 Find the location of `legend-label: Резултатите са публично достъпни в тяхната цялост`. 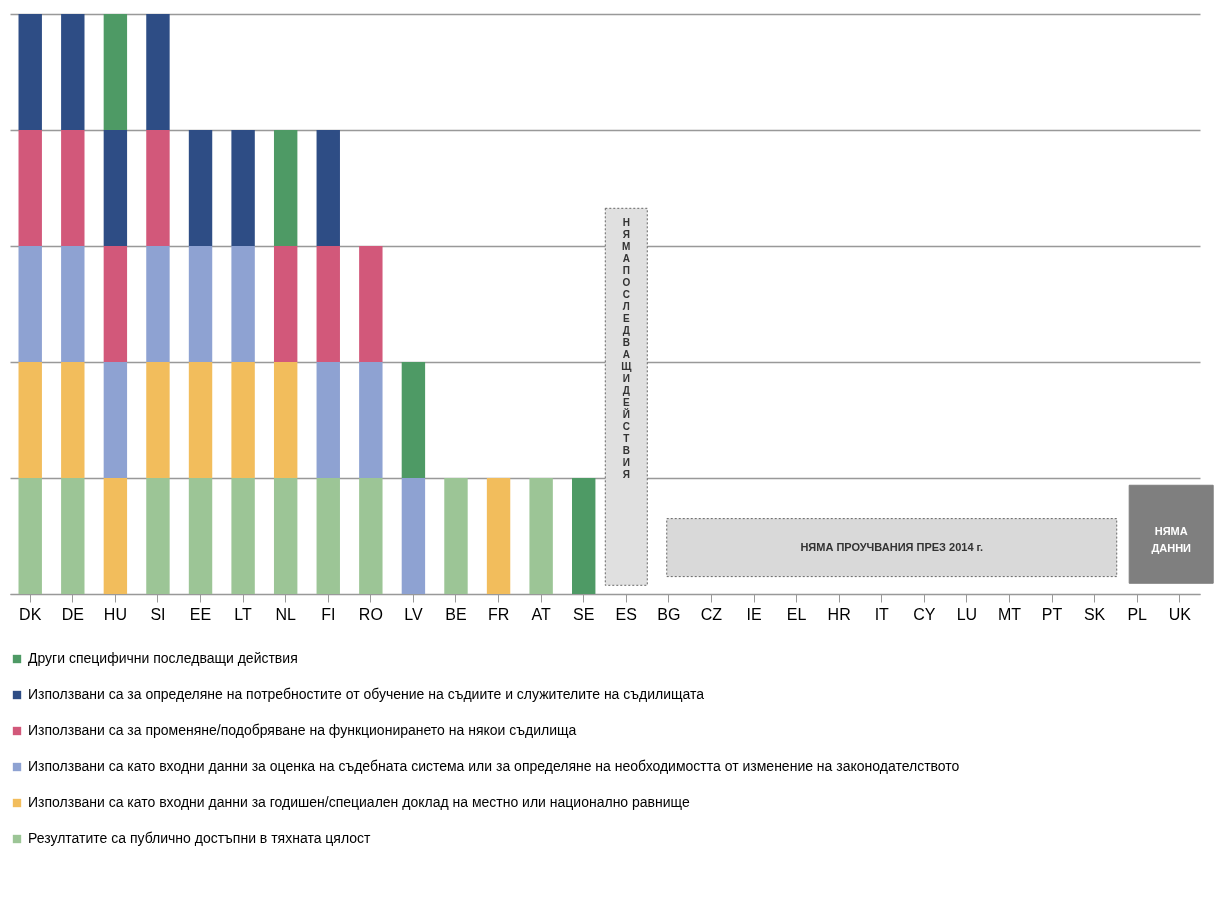

legend-label: Резултатите са публично достъпни в тяхната цялост is located at coordinates (200, 838).